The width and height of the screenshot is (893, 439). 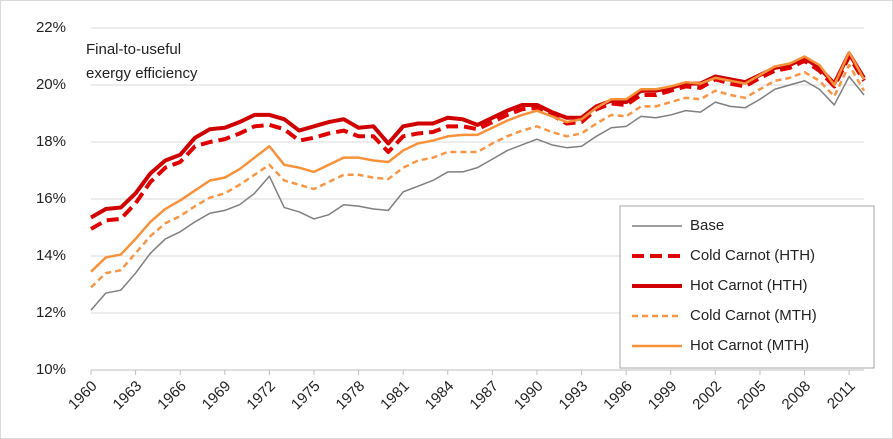 I want to click on y-tick-label: 22%, so click(x=51, y=27).